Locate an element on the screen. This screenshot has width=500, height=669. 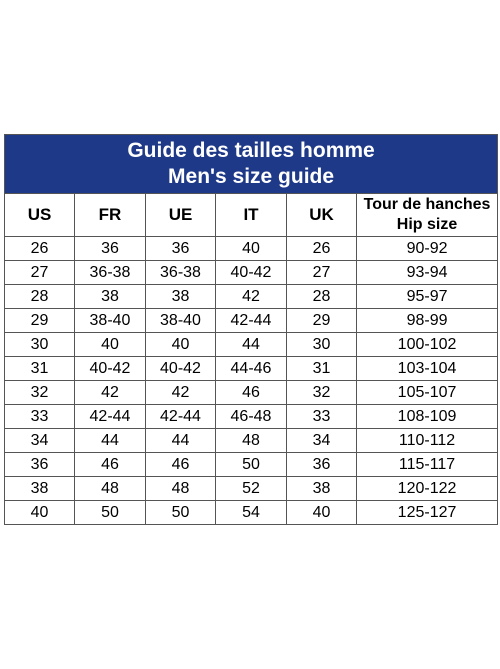
table-row: 38 48 48 52 38 120-122 is located at coordinates (251, 488).